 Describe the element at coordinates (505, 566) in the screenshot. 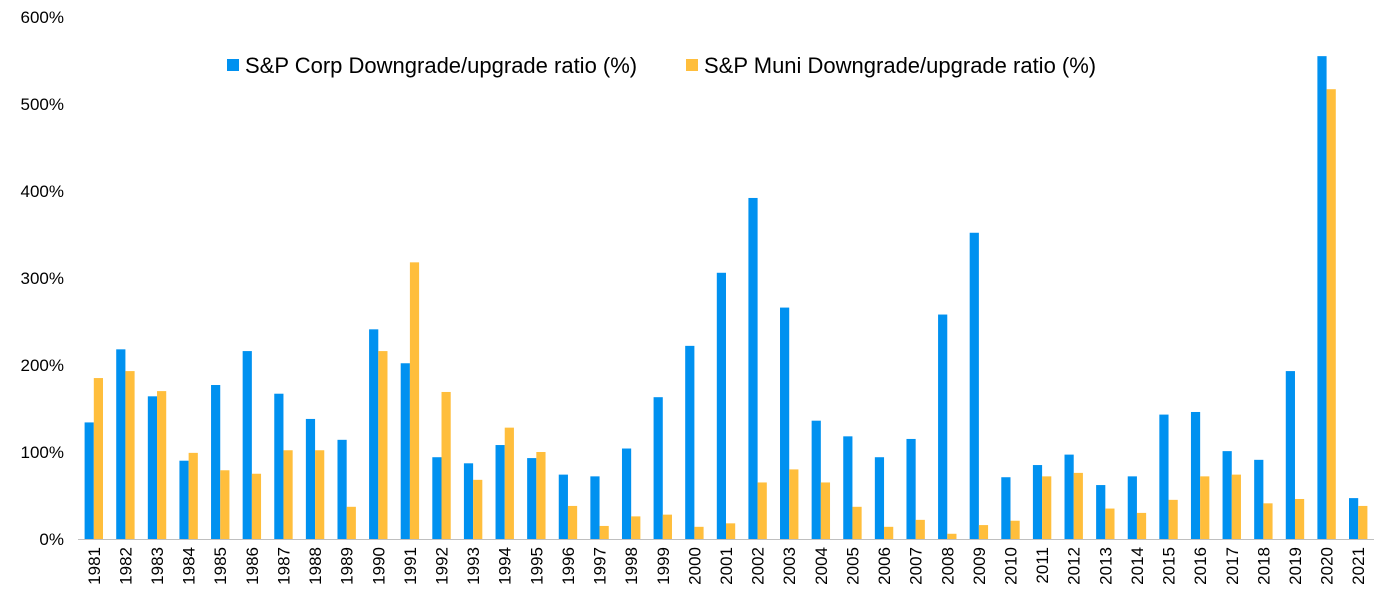

I see `x-tick-label: 1994` at that location.